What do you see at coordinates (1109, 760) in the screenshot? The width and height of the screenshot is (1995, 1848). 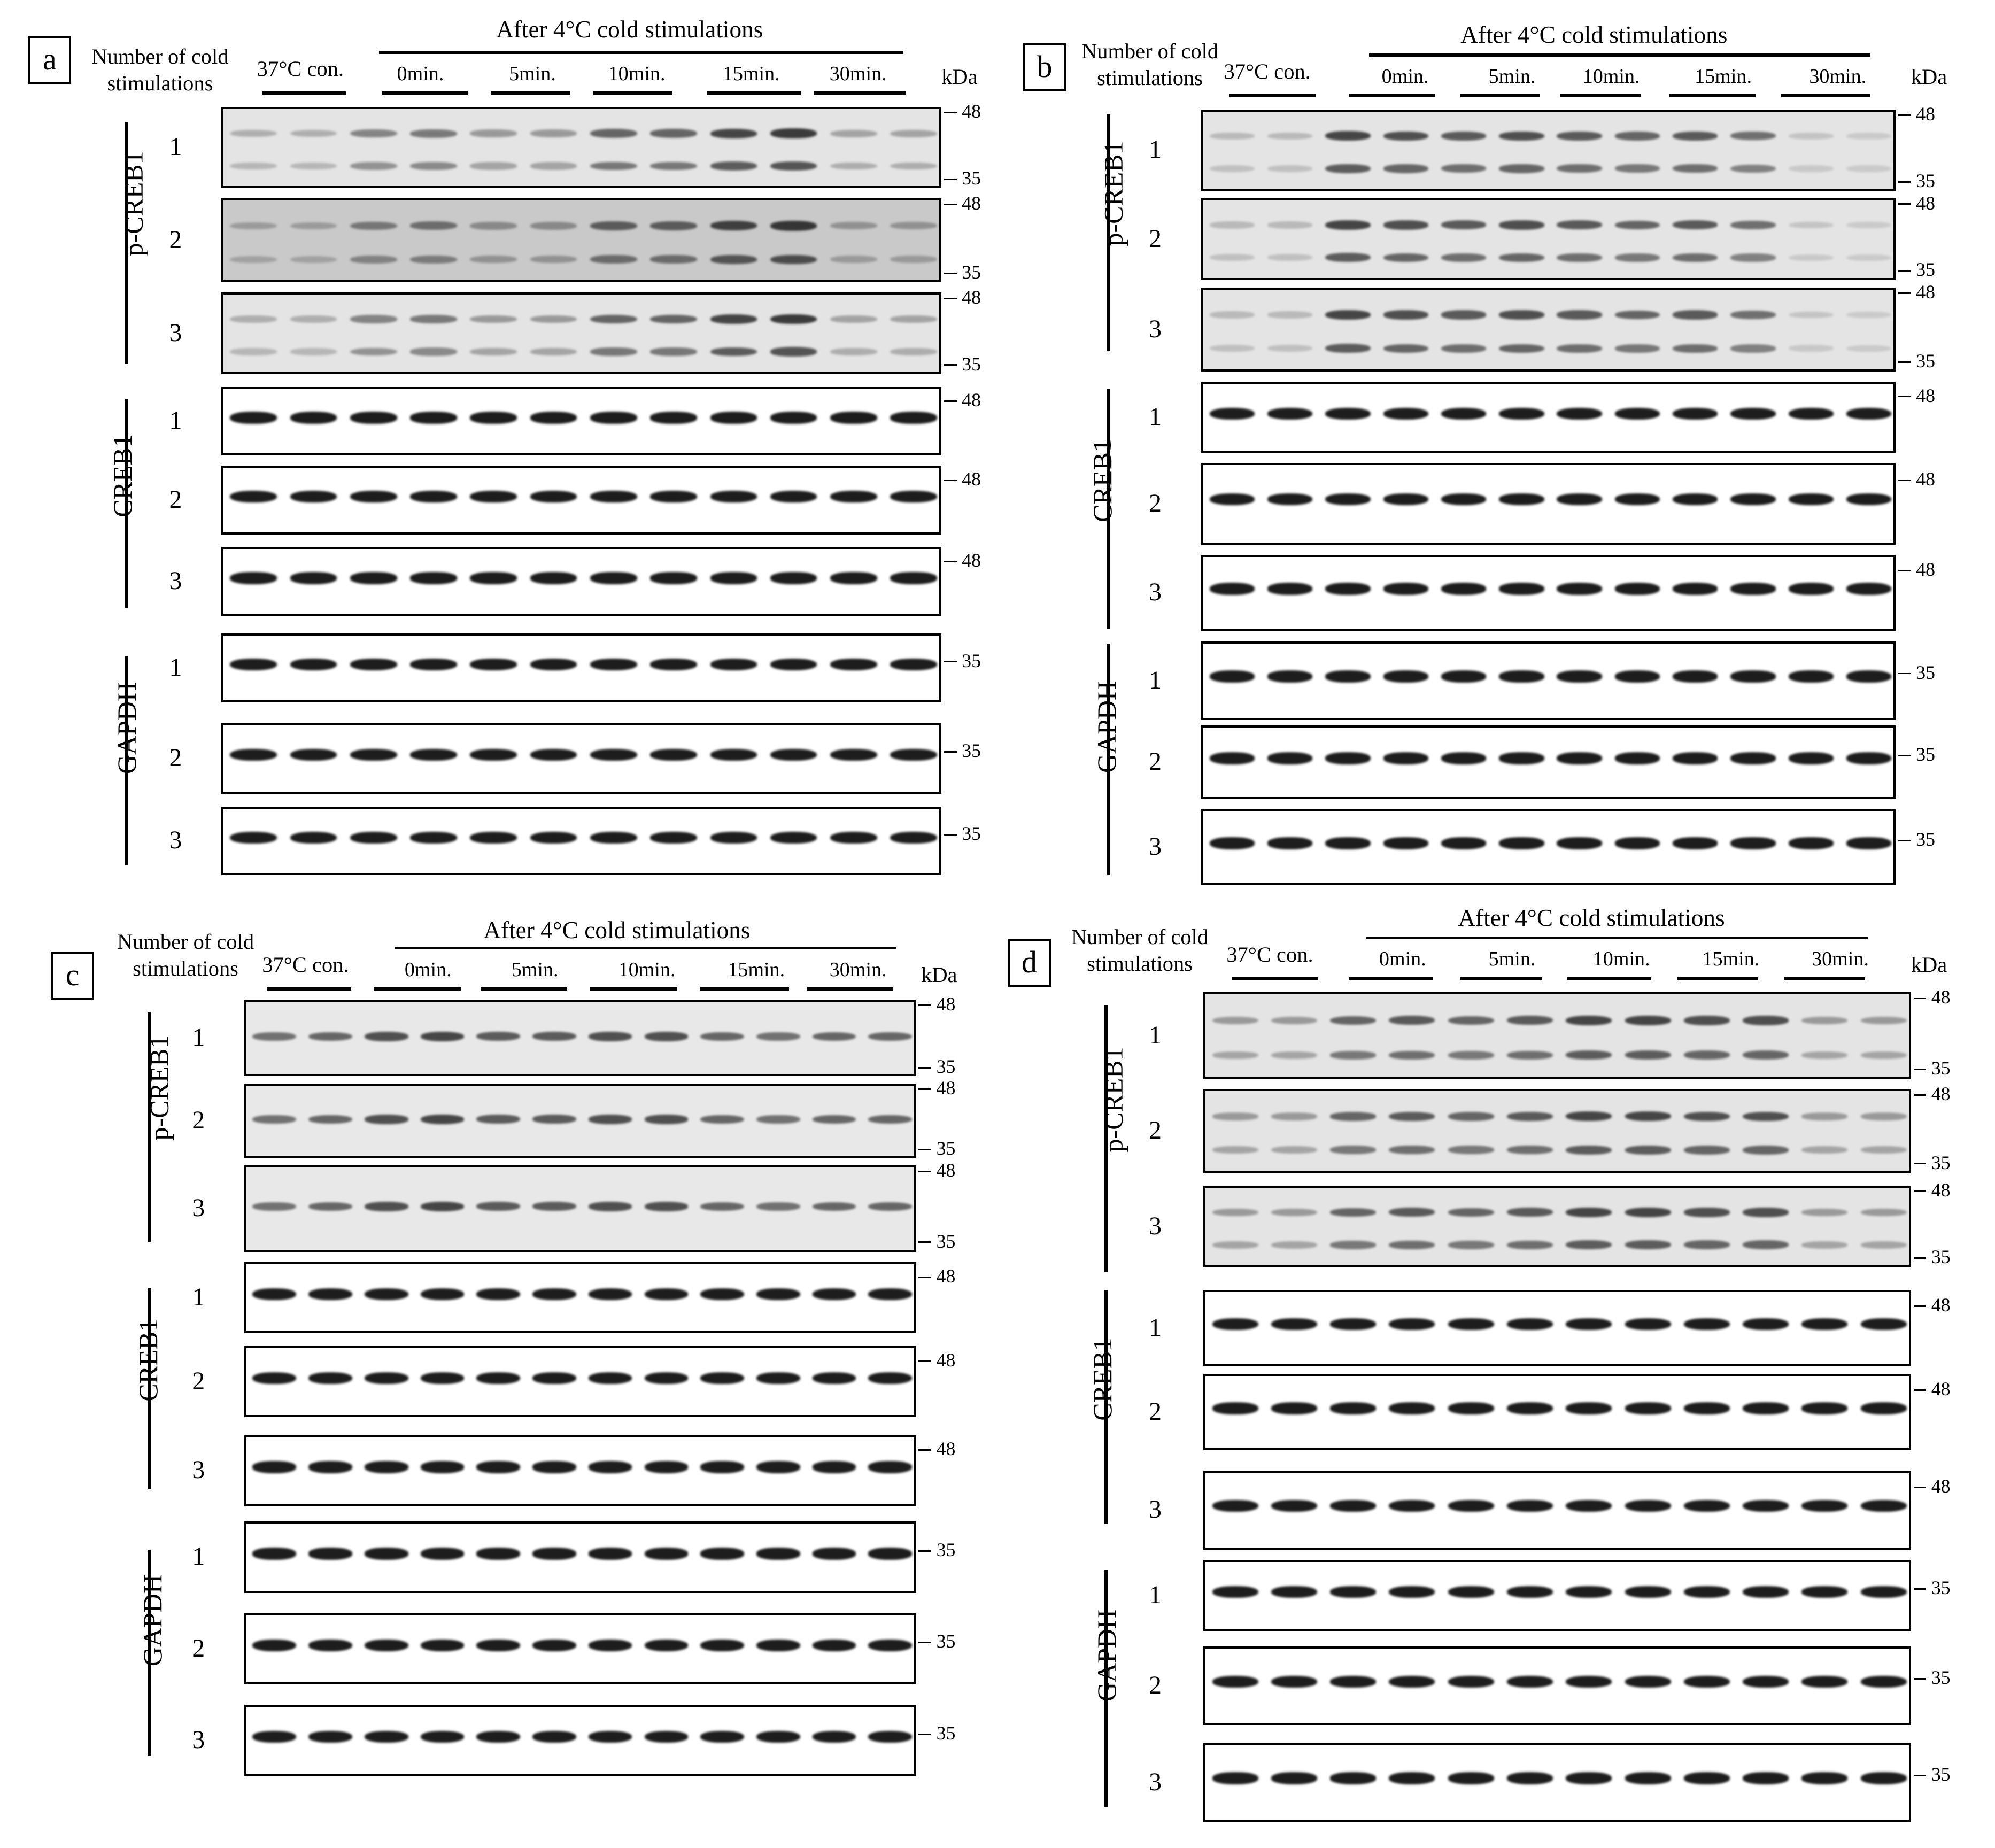 I see `group-bar` at bounding box center [1109, 760].